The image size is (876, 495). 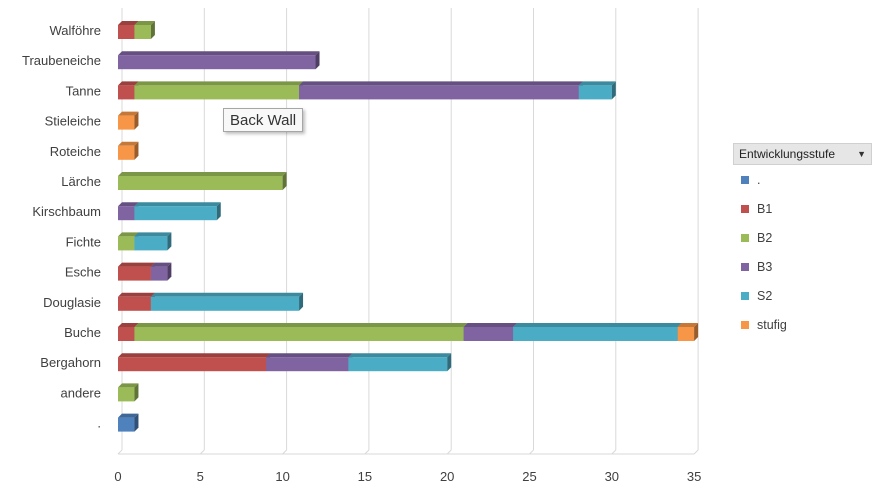 What do you see at coordinates (765, 237) in the screenshot?
I see `legend-label: B2` at bounding box center [765, 237].